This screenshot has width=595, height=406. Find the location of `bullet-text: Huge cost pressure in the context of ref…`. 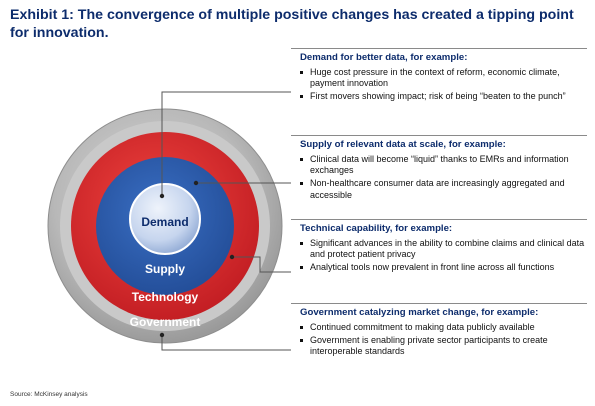

bullet-text: Huge cost pressure in the context of ref… is located at coordinates (435, 78).